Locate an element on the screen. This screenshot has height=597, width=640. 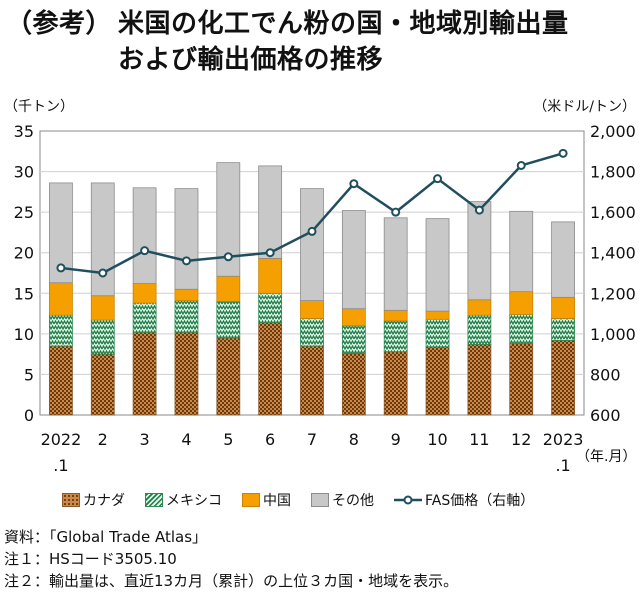
legend-swatch-china is located at coordinates (251, 500).